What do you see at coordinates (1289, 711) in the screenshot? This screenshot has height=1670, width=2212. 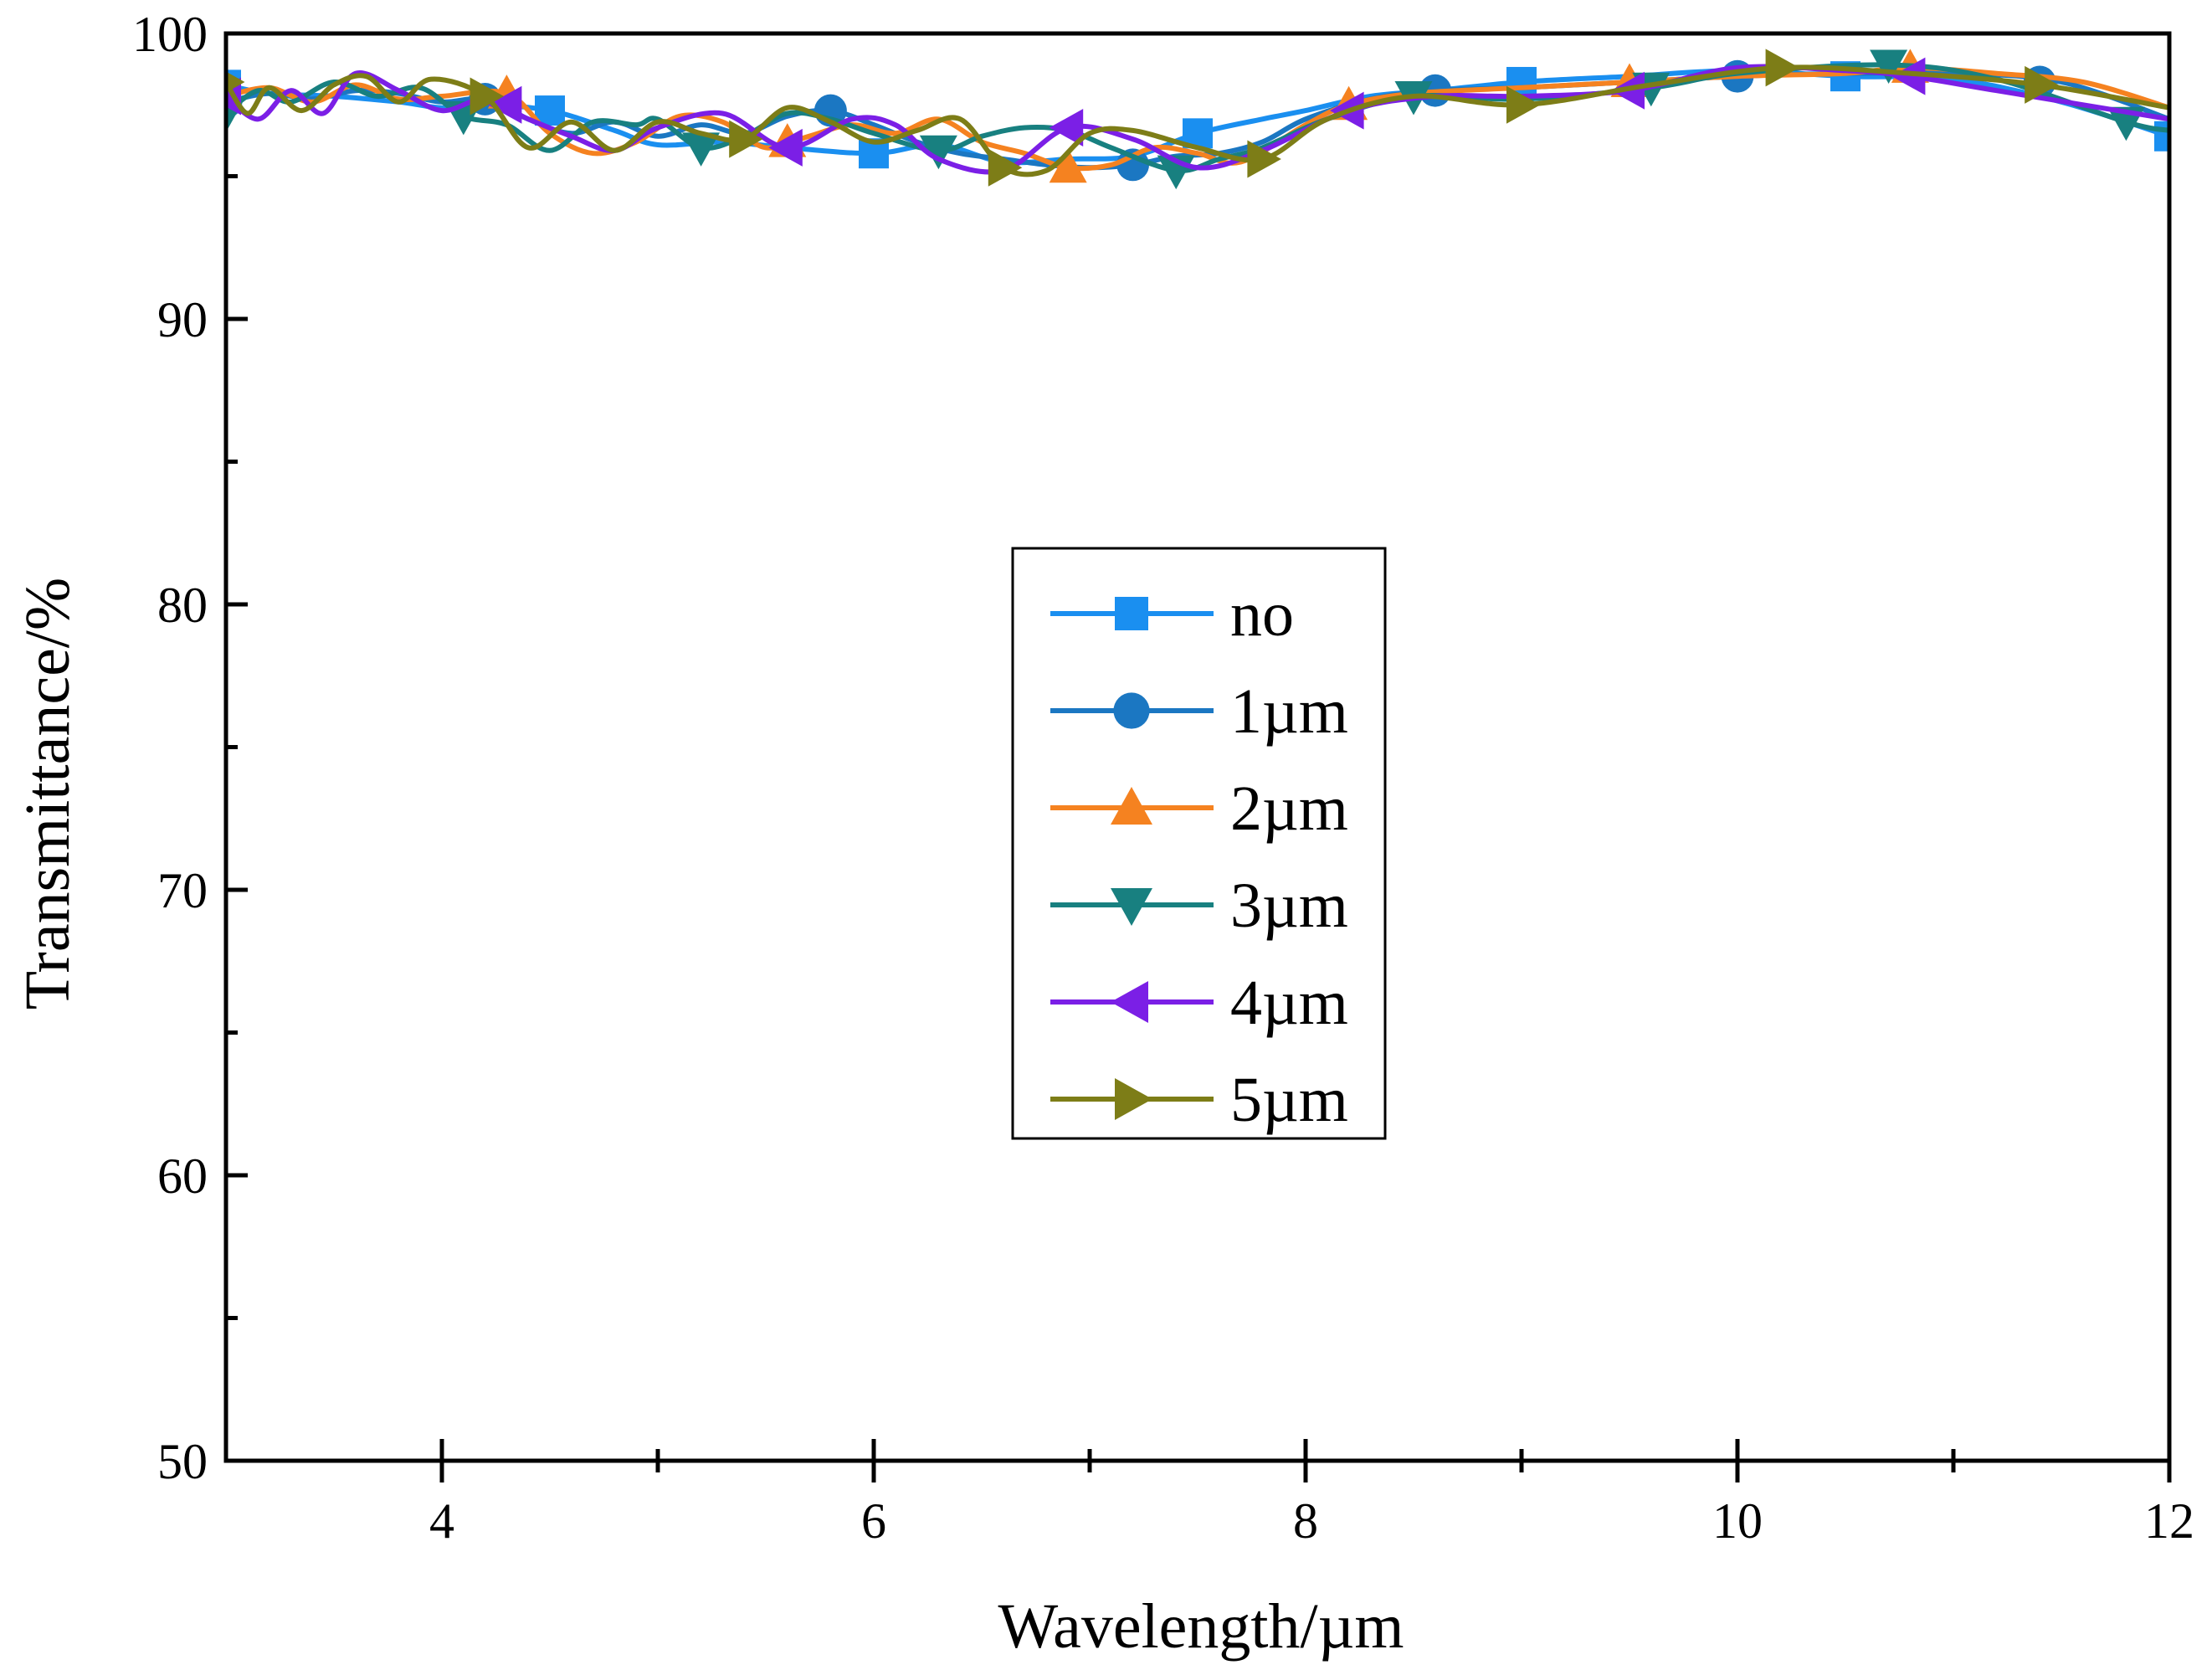 I see `legend-label-1: 1µm` at bounding box center [1289, 711].